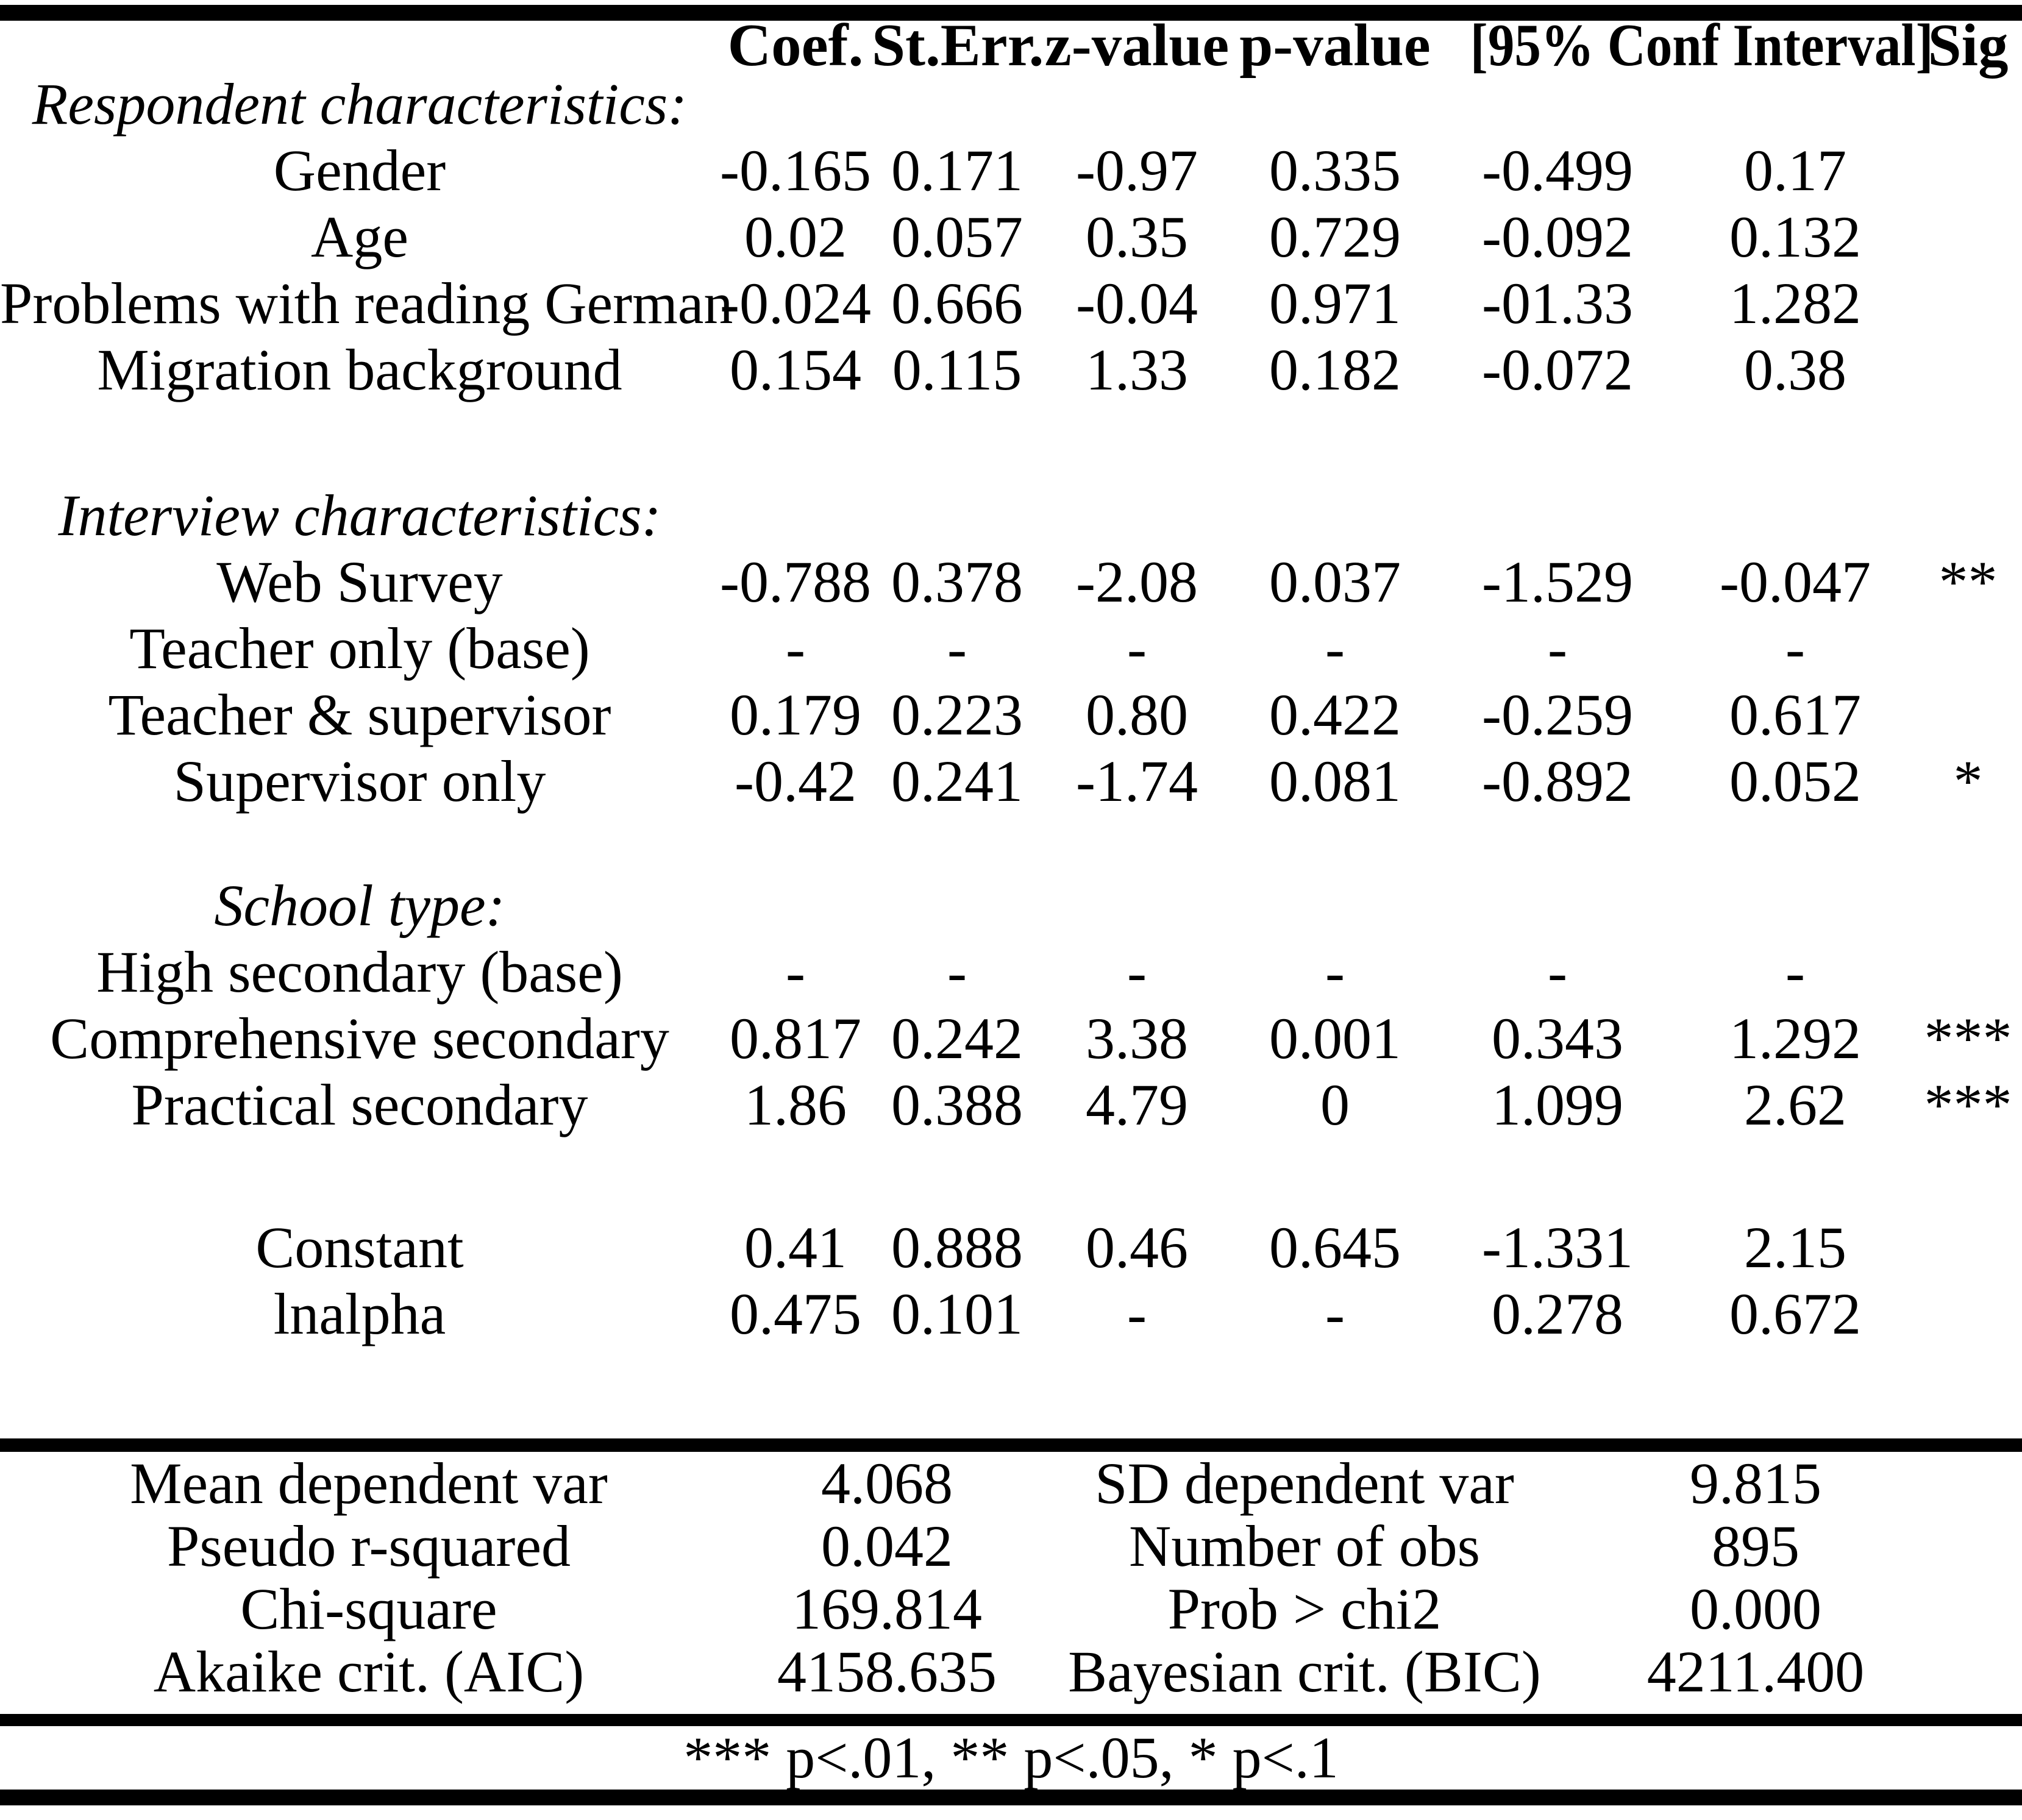 This screenshot has width=2022, height=1820. I want to click on cell-sterr: 0.888, so click(957, 1247).